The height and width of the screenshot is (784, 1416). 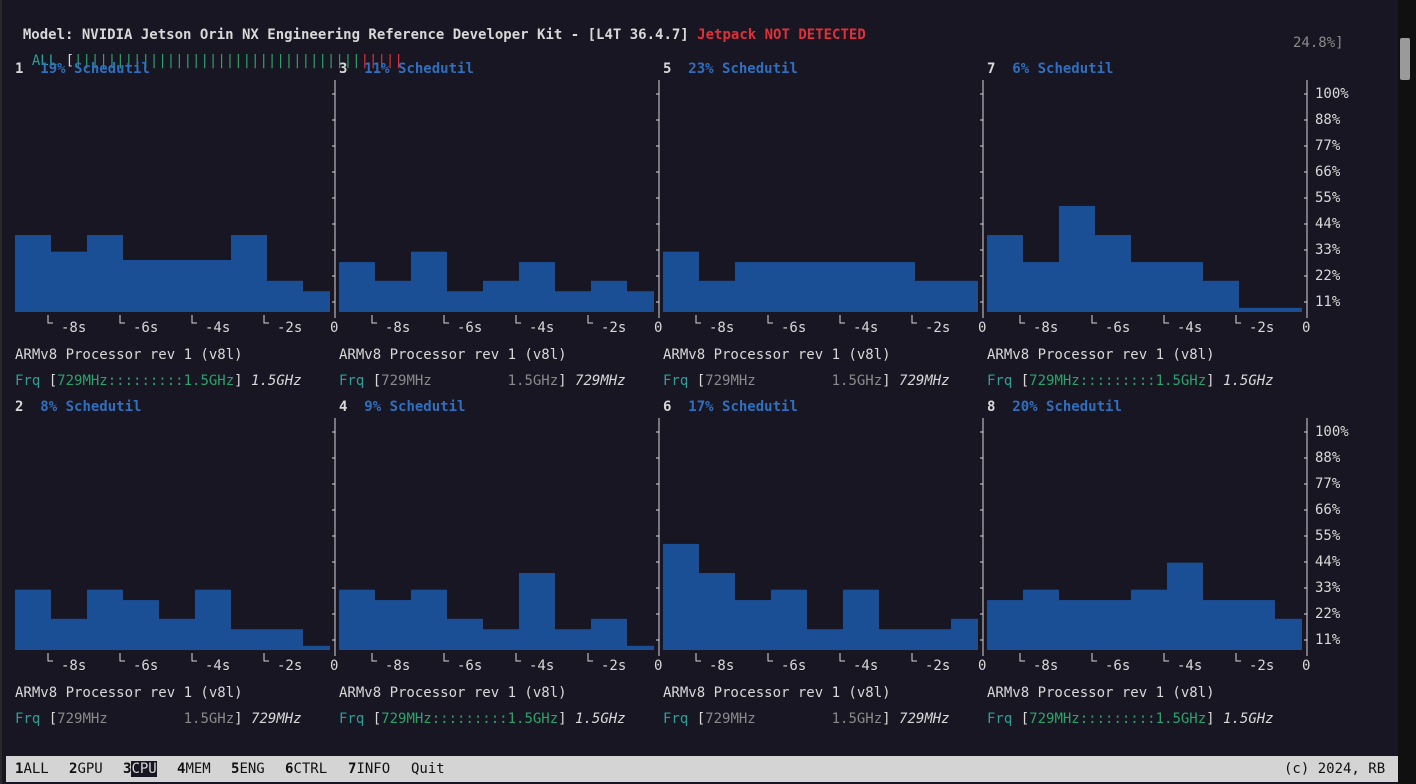 I want to click on core-id: 5, so click(x=667, y=69).